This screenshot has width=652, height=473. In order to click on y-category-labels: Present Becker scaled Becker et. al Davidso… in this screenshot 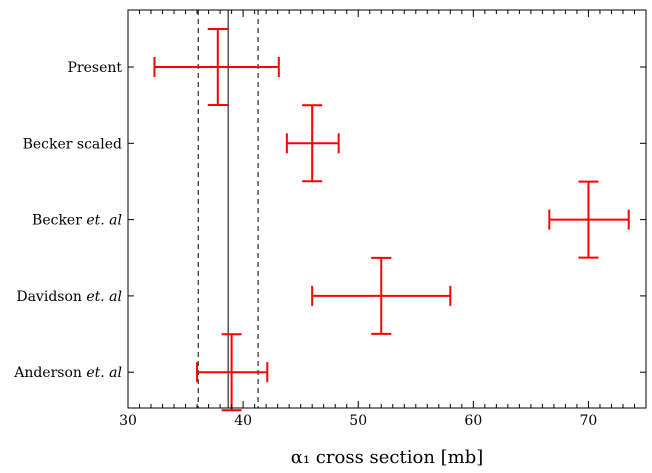, I will do `click(67, 220)`.